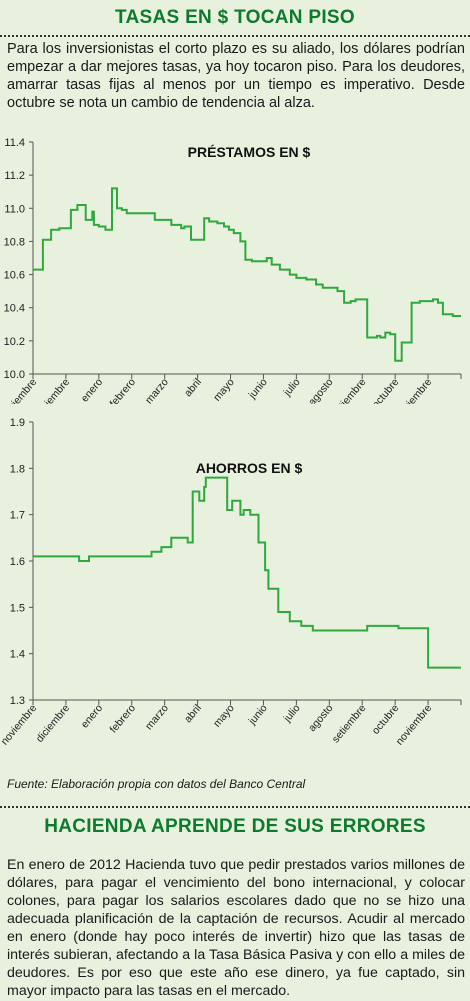 The image size is (470, 1001). I want to click on y-tick-label: 1.8, so click(17, 469).